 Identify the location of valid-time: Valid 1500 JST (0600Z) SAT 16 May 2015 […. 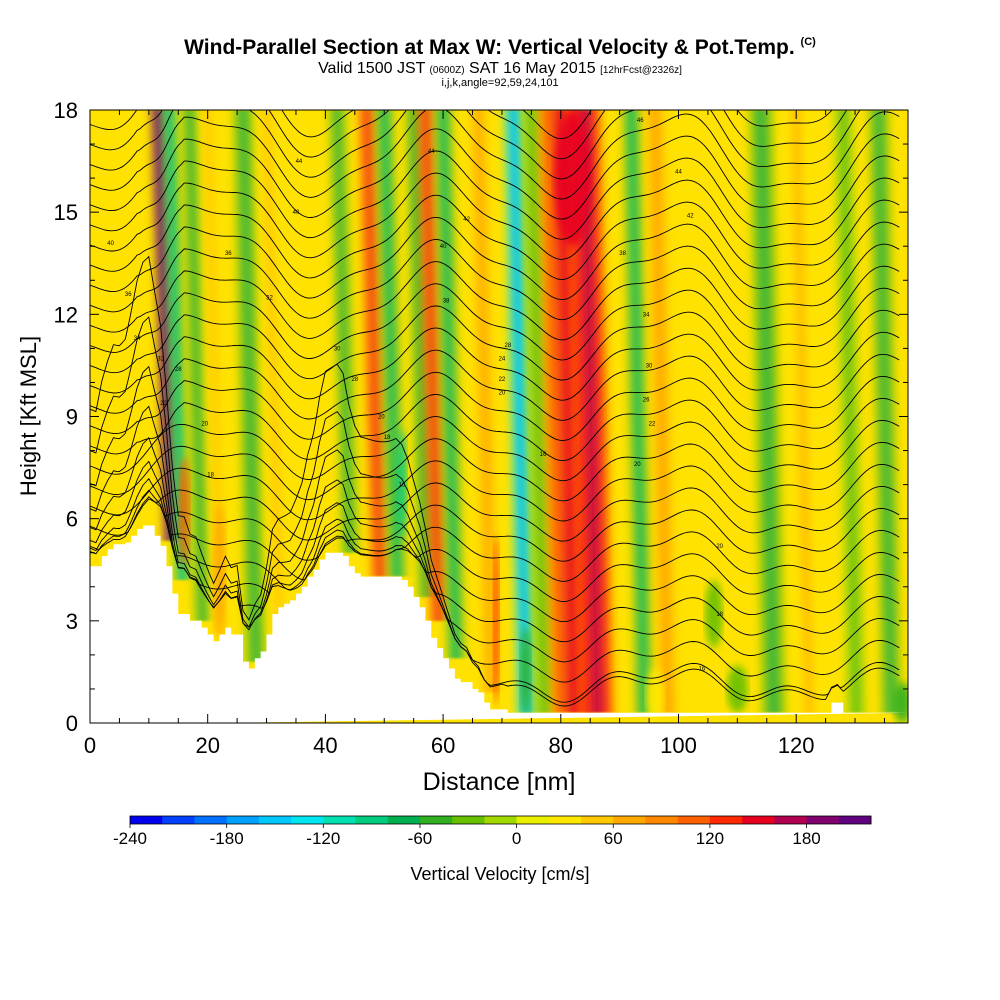
(500, 70).